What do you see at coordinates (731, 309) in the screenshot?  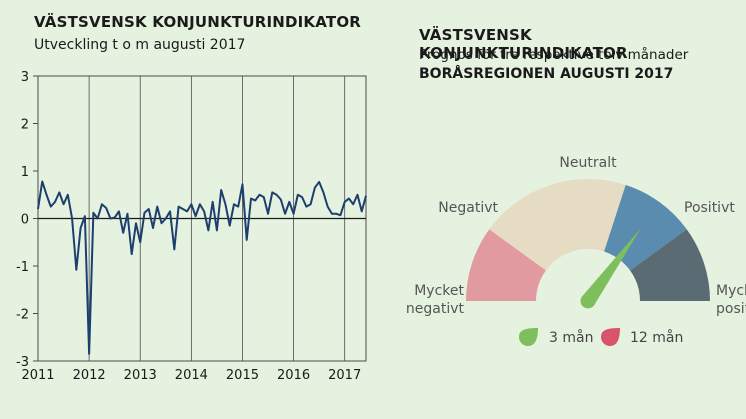 I see `gauge-label-very-positive-2: positivt` at bounding box center [731, 309].